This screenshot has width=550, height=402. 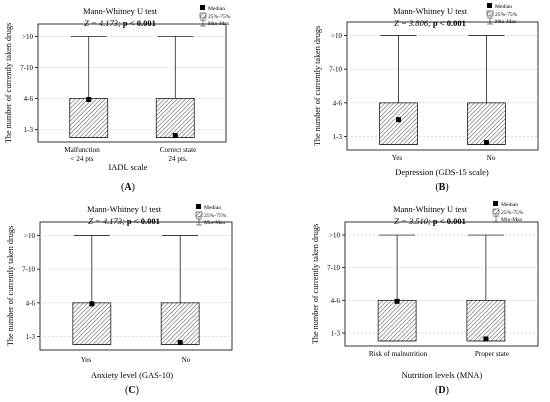 What do you see at coordinates (442, 390) in the screenshot?
I see `panel-letter: (D)` at bounding box center [442, 390].